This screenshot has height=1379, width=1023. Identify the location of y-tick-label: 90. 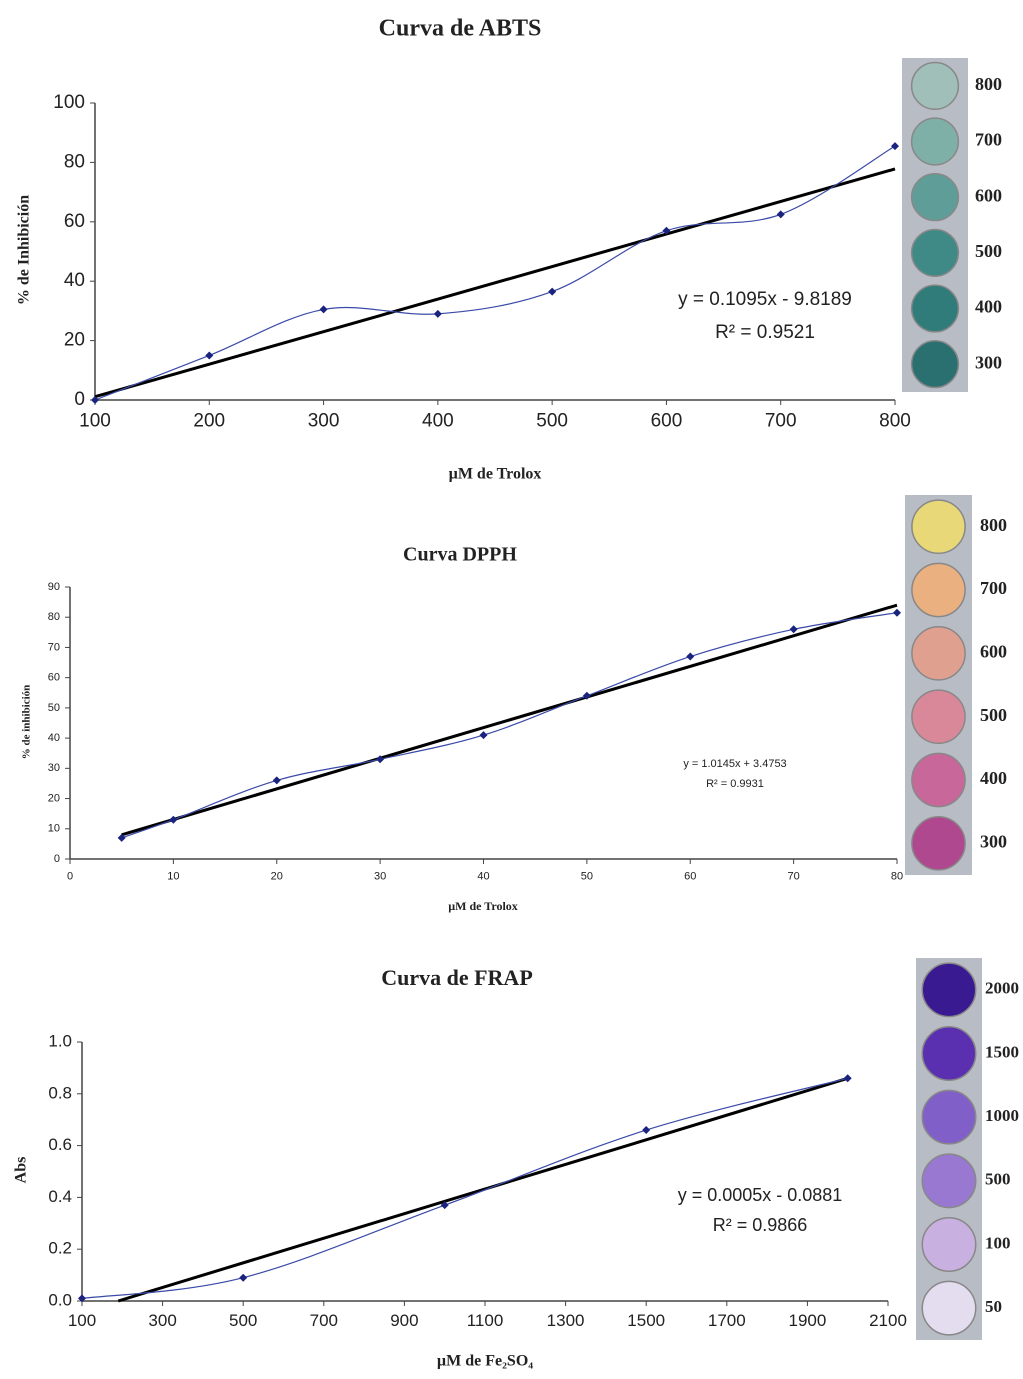
(54, 587).